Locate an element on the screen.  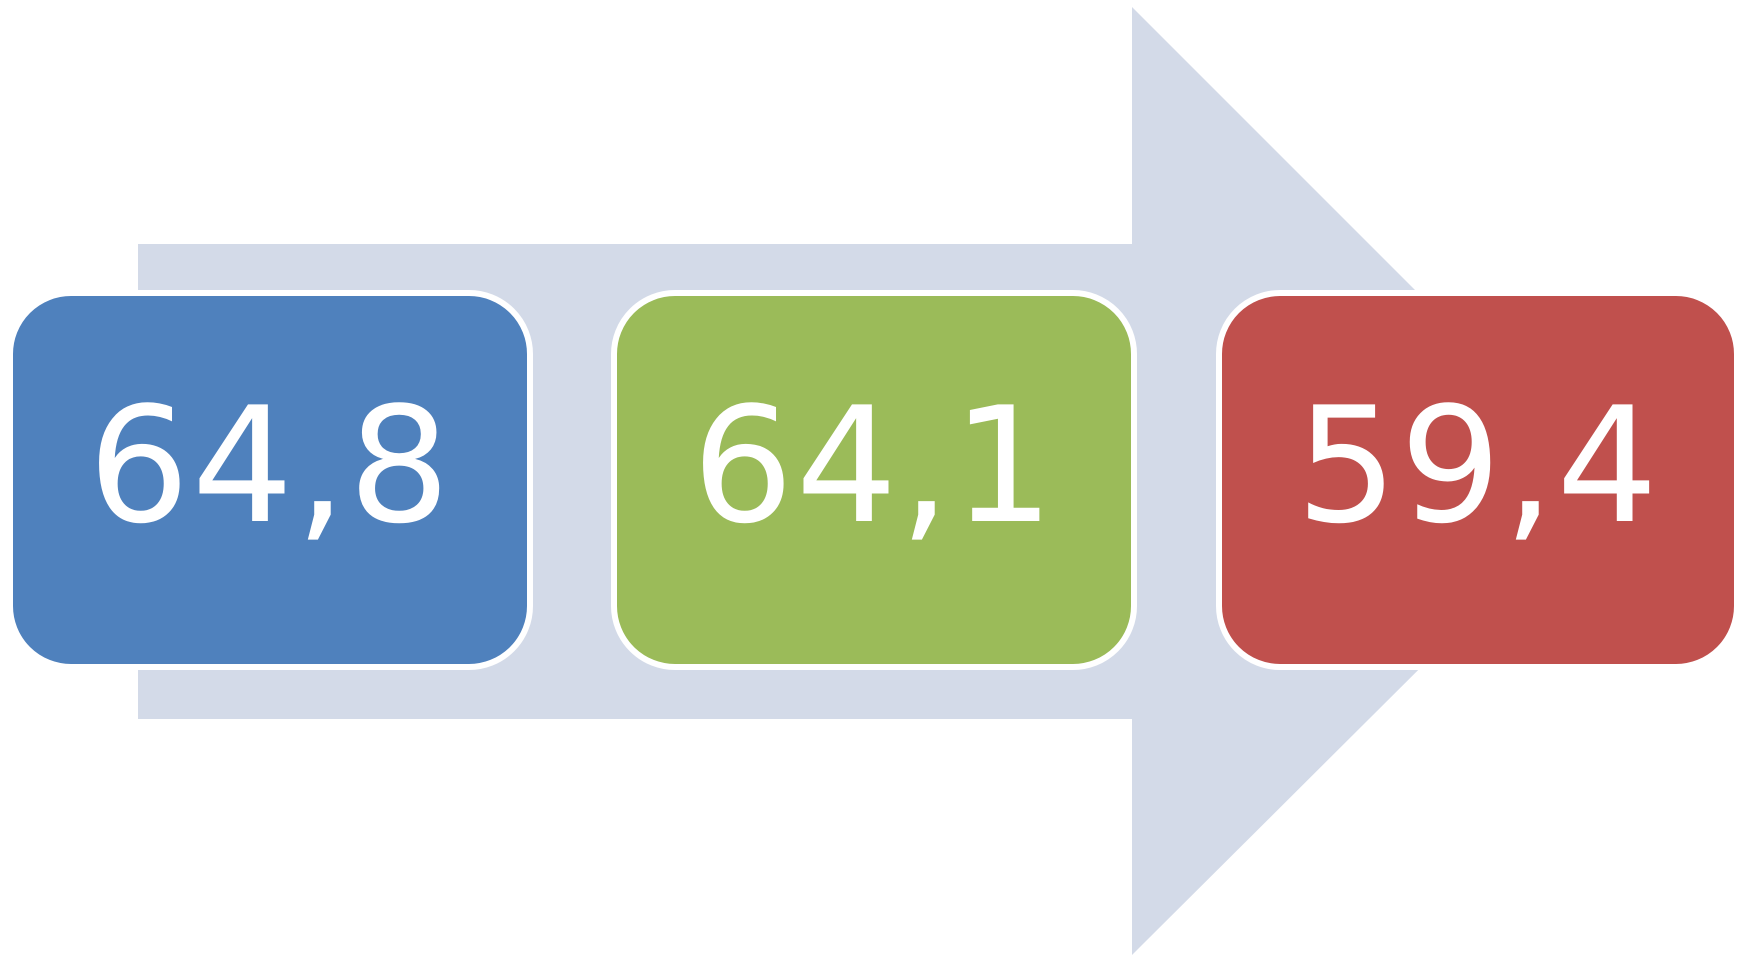
value-box-1: 64,8 is located at coordinates (270, 480).